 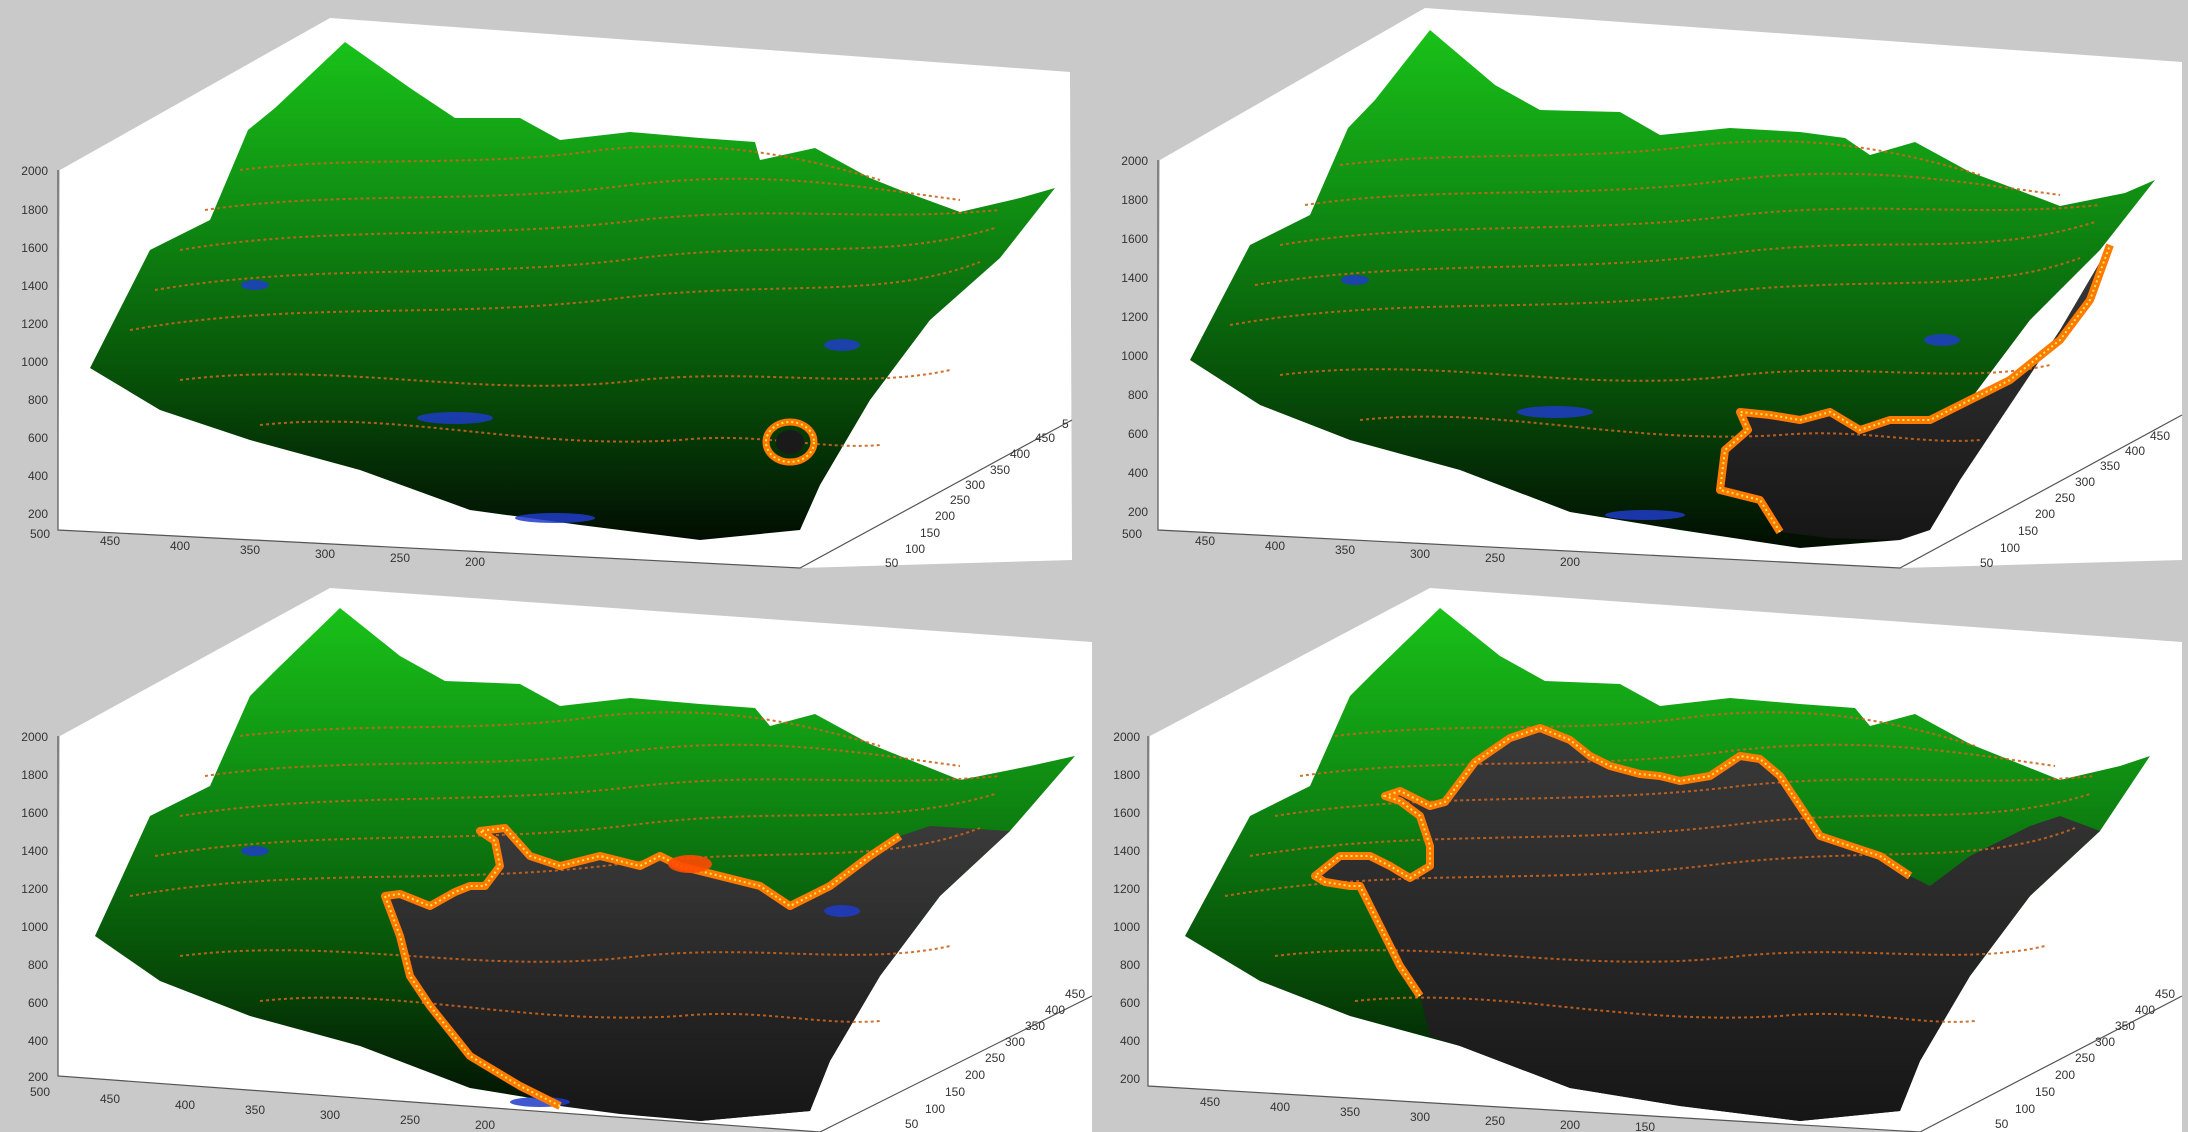 What do you see at coordinates (1130, 1041) in the screenshot?
I see `z-tick: 400` at bounding box center [1130, 1041].